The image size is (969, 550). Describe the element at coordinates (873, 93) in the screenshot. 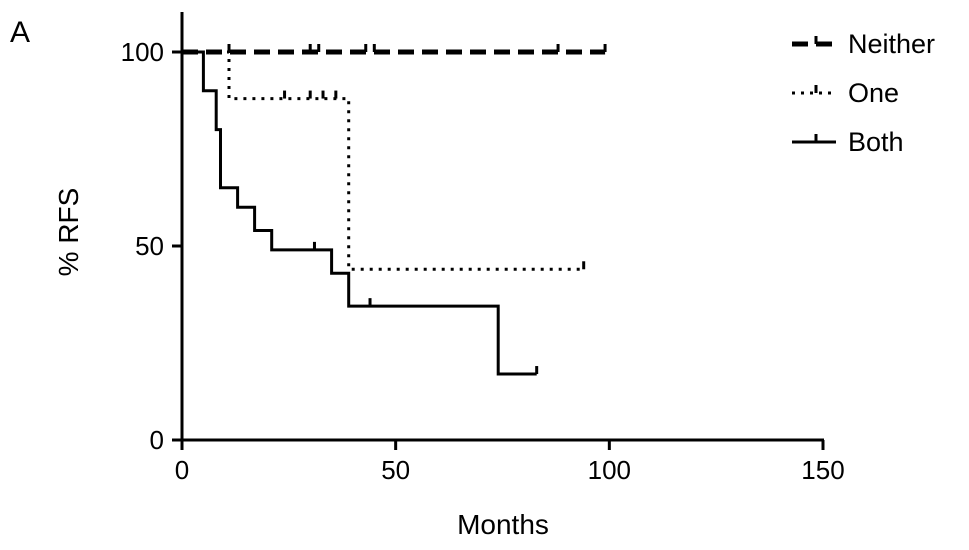

I see `legend-label-one: One` at that location.